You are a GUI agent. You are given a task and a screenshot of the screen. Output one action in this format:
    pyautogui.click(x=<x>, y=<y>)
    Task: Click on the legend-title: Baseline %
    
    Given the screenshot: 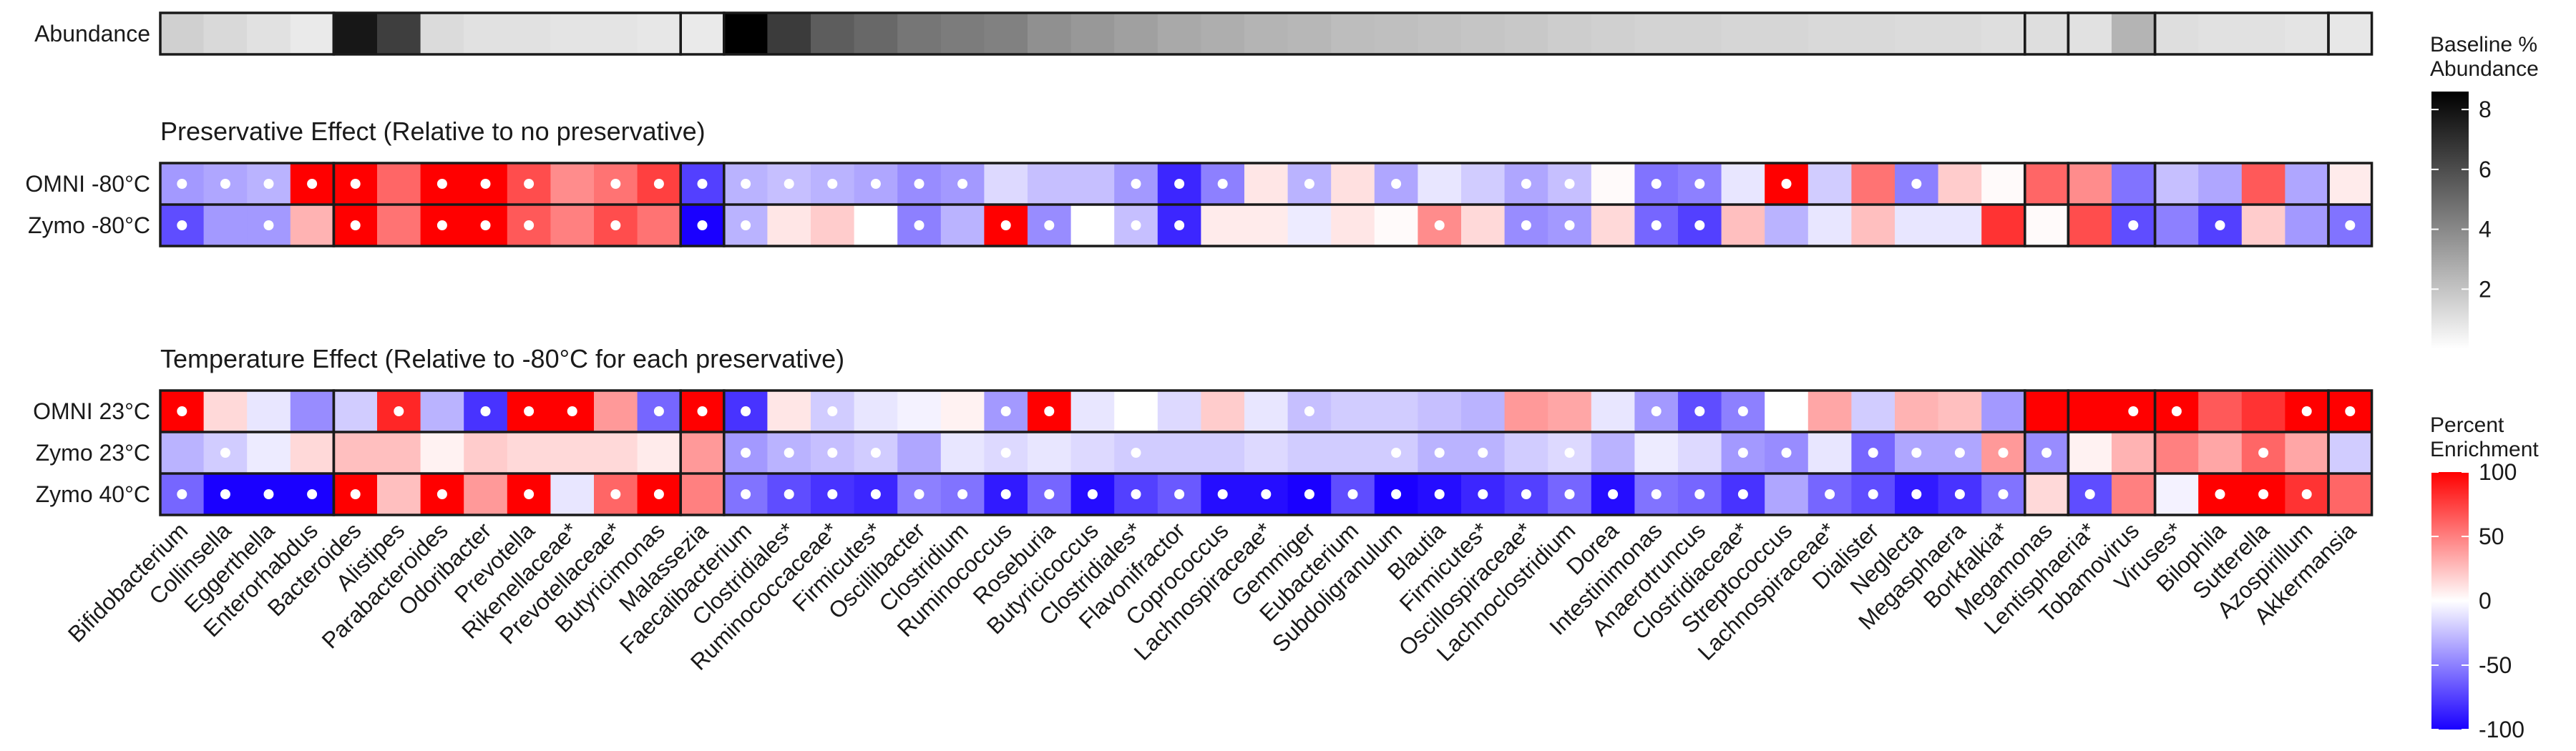 What is the action you would take?
    pyautogui.click(x=2483, y=45)
    